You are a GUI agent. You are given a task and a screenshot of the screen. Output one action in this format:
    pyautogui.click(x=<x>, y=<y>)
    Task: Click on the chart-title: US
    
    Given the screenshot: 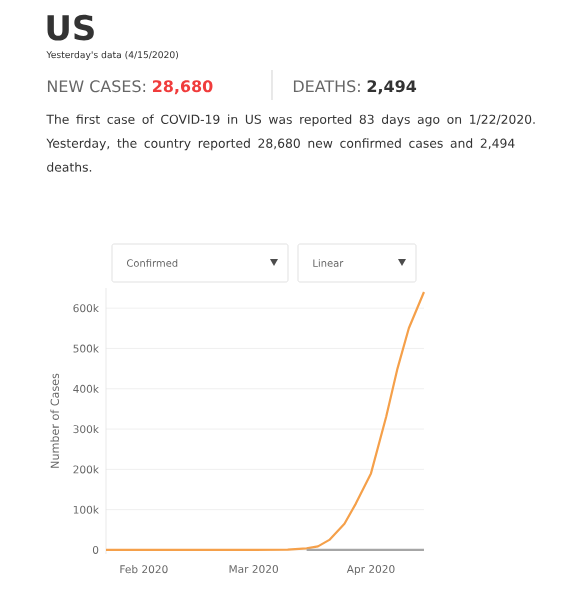 What is the action you would take?
    pyautogui.click(x=70, y=27)
    